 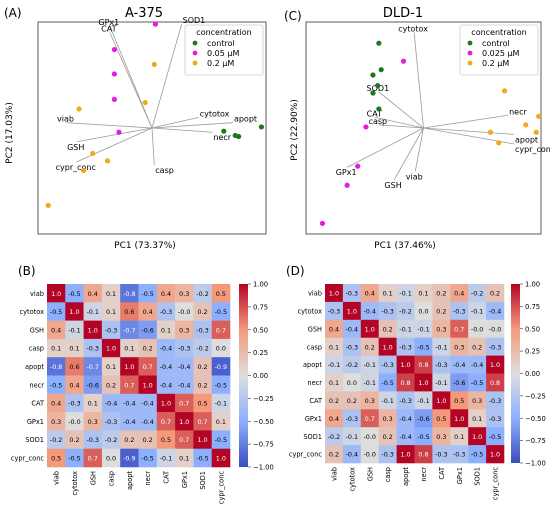 What do you see at coordinates (401, 110) in the screenshot?
I see `loading-line-sod1` at bounding box center [401, 110].